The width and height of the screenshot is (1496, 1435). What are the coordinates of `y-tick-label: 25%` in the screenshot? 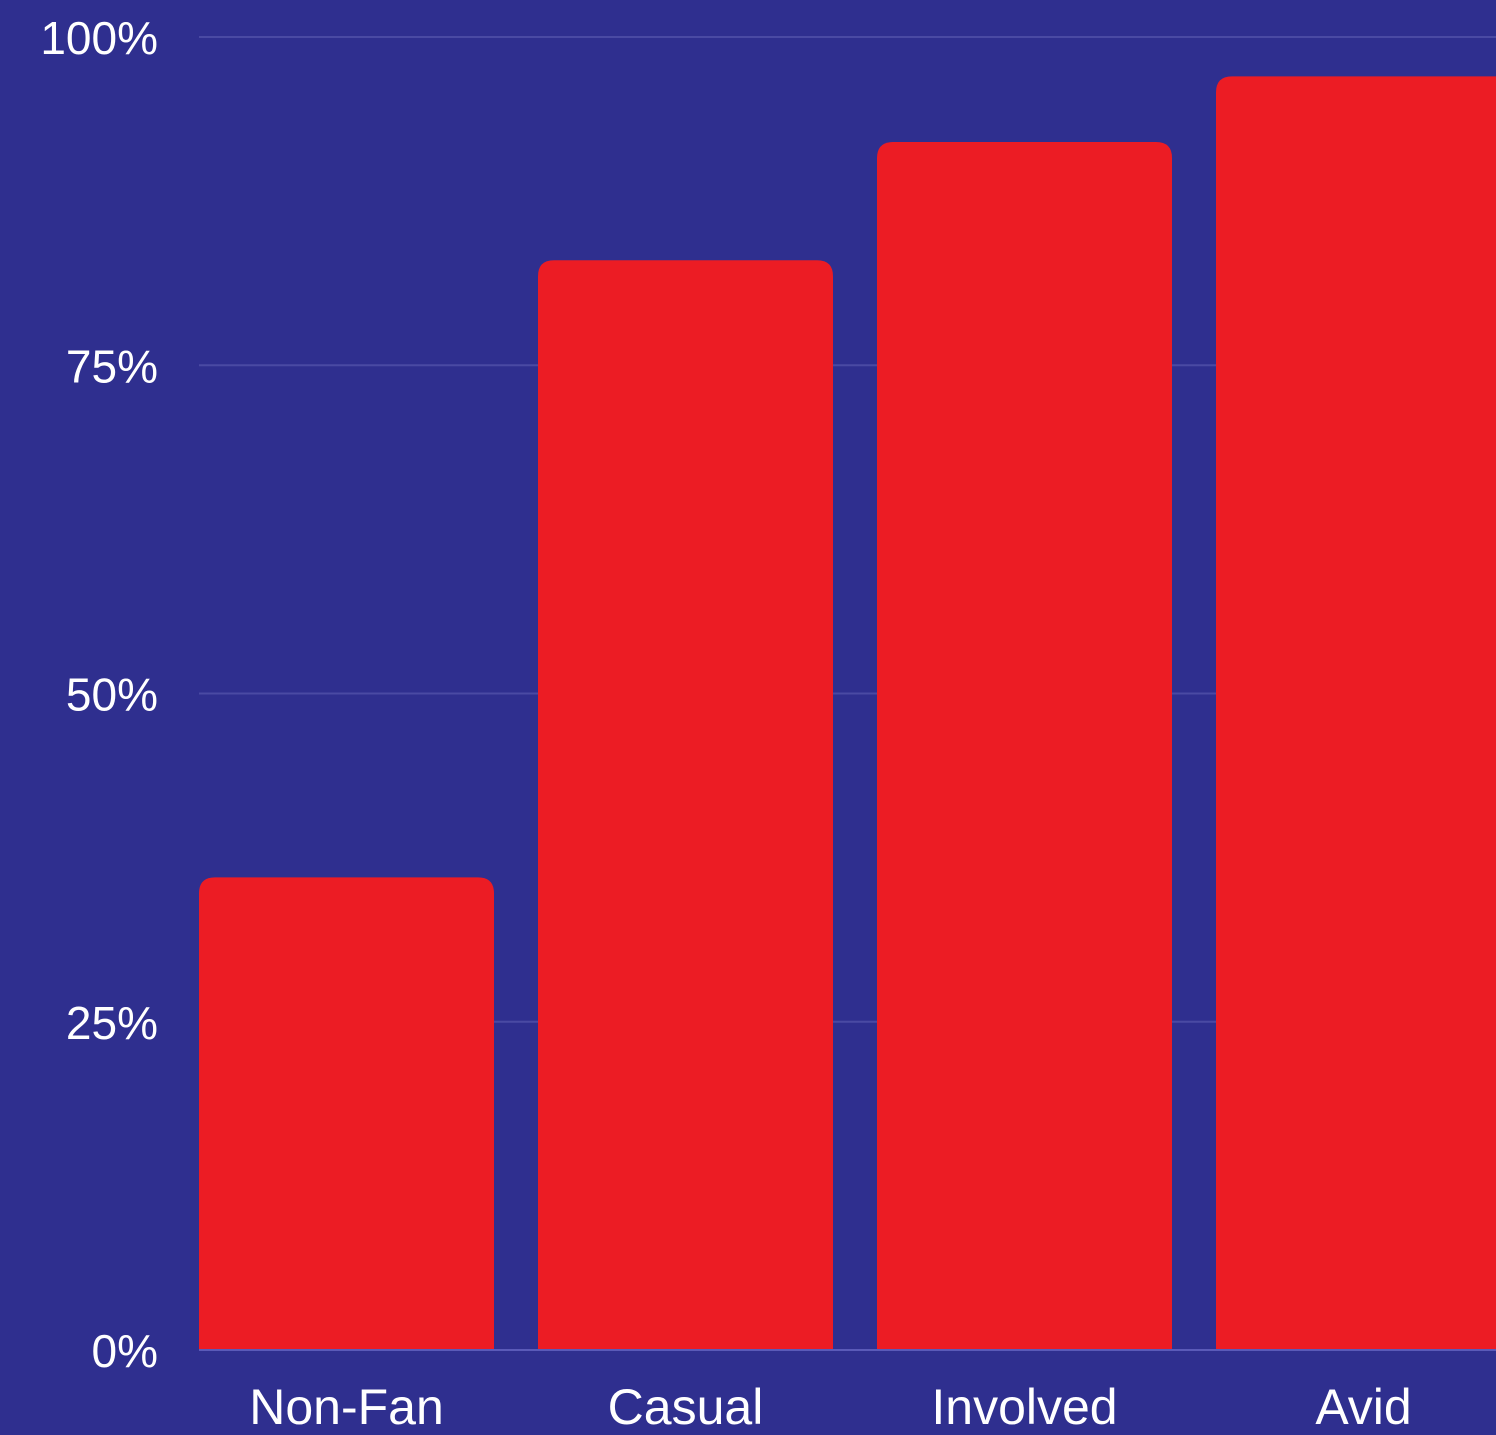 It's located at (112, 1023).